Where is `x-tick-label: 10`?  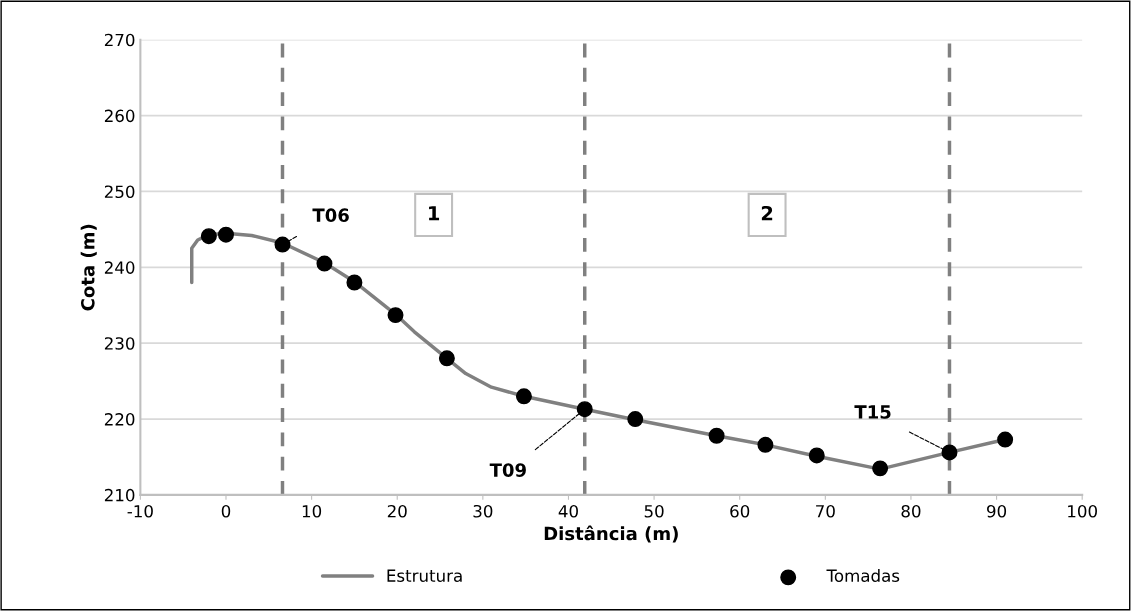
x-tick-label: 10 is located at coordinates (312, 511).